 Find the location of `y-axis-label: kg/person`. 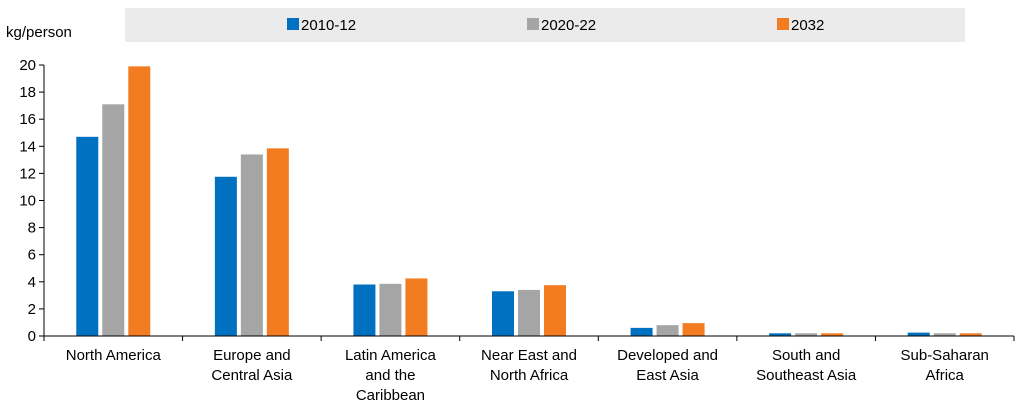

y-axis-label: kg/person is located at coordinates (39, 32).